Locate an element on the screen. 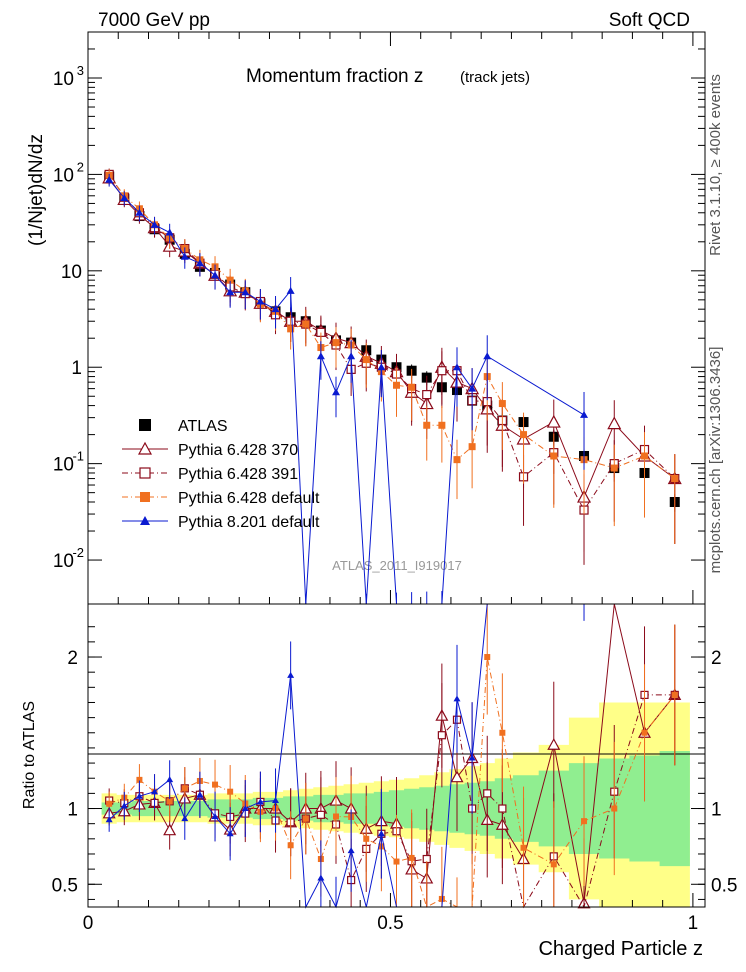 The image size is (746, 972). main-y-axis-label: (1/Njet)dN/dz is located at coordinates (36, 190).